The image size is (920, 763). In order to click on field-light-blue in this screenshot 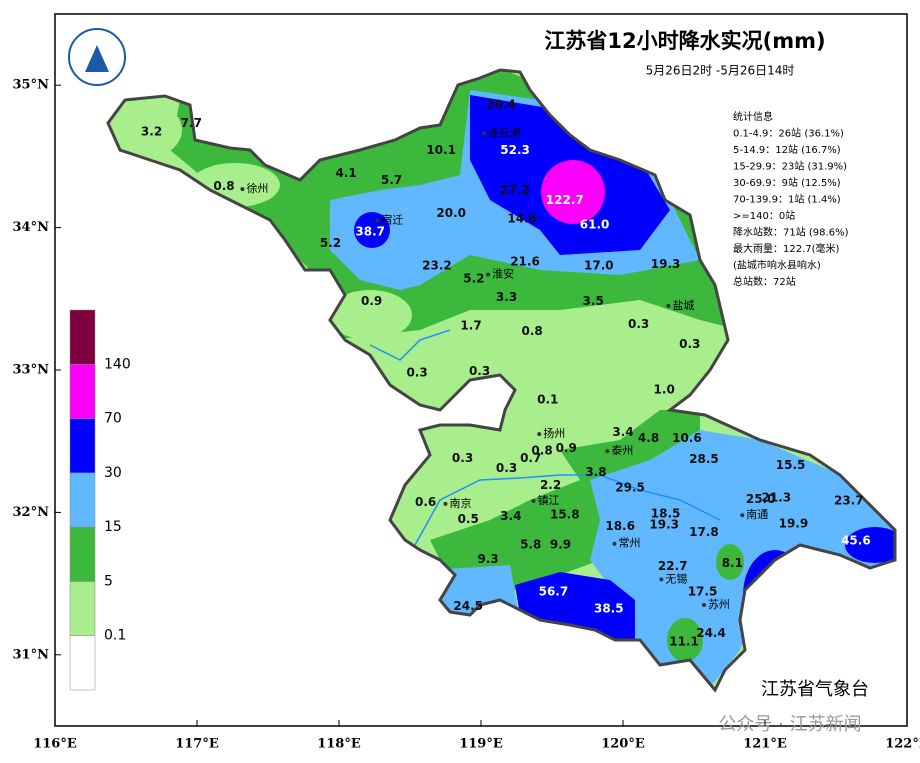, I will do `click(742, 560)`.